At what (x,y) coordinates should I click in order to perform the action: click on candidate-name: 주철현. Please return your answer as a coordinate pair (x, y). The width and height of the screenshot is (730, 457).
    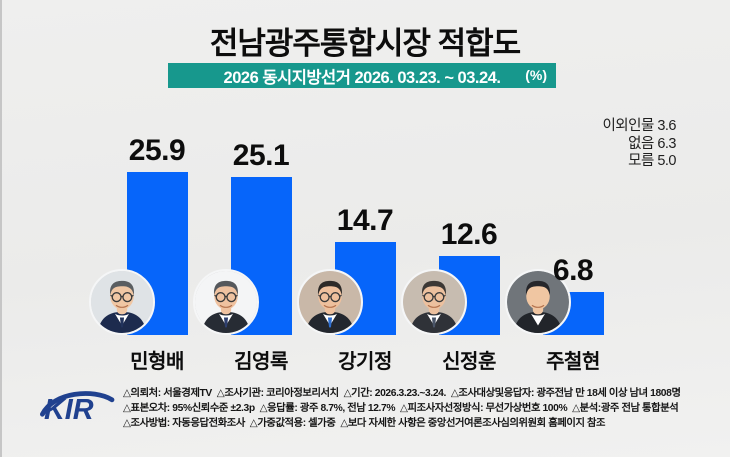
    Looking at the image, I should click on (573, 362).